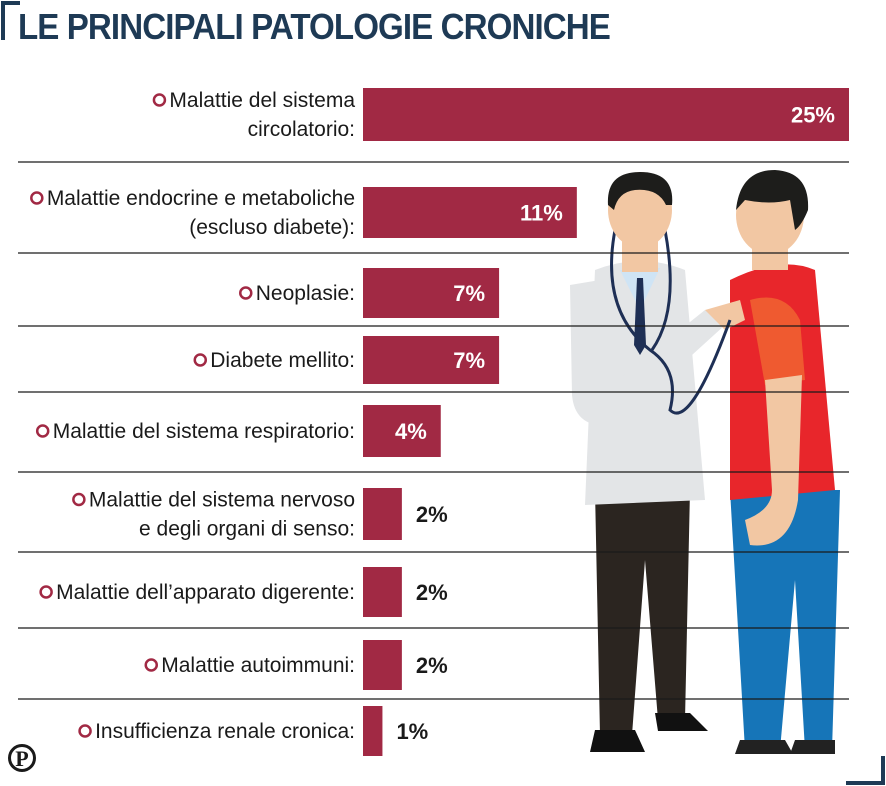 Image resolution: width=886 pixels, height=786 pixels. I want to click on category-label-3: Neoplasie:, so click(305, 293).